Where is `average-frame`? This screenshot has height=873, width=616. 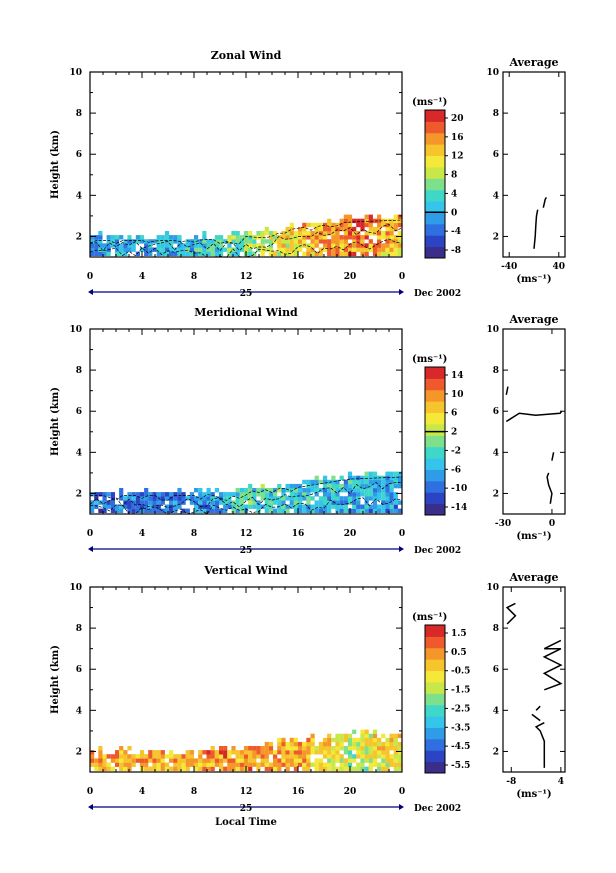
average-frame is located at coordinates (534, 421).